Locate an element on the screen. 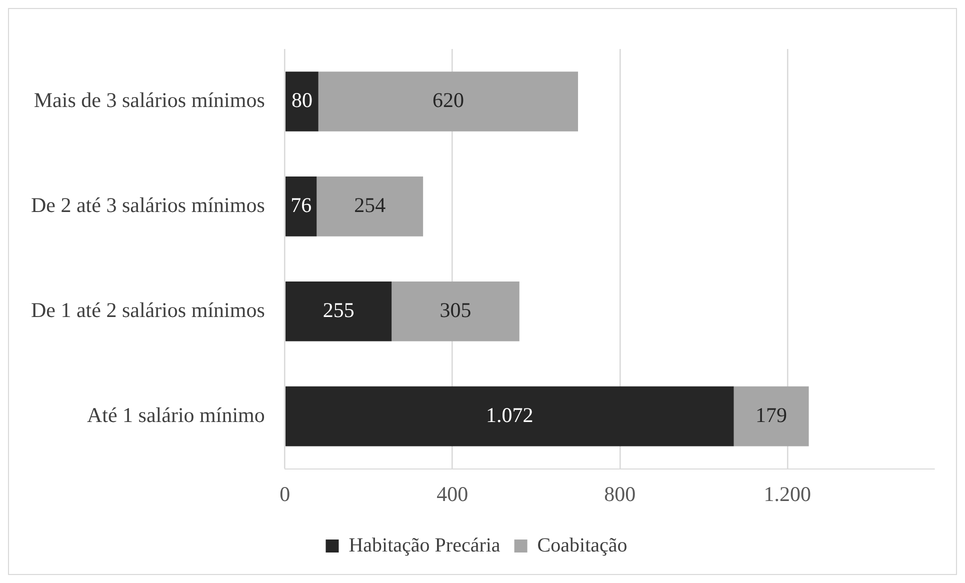  y-tick-label: De 1 até 2 salários mínimos is located at coordinates (147, 310).